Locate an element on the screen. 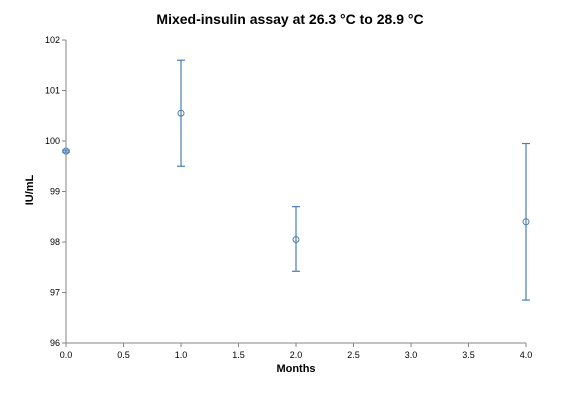 This screenshot has width=566, height=400. x-axis-label: Months is located at coordinates (295, 369).